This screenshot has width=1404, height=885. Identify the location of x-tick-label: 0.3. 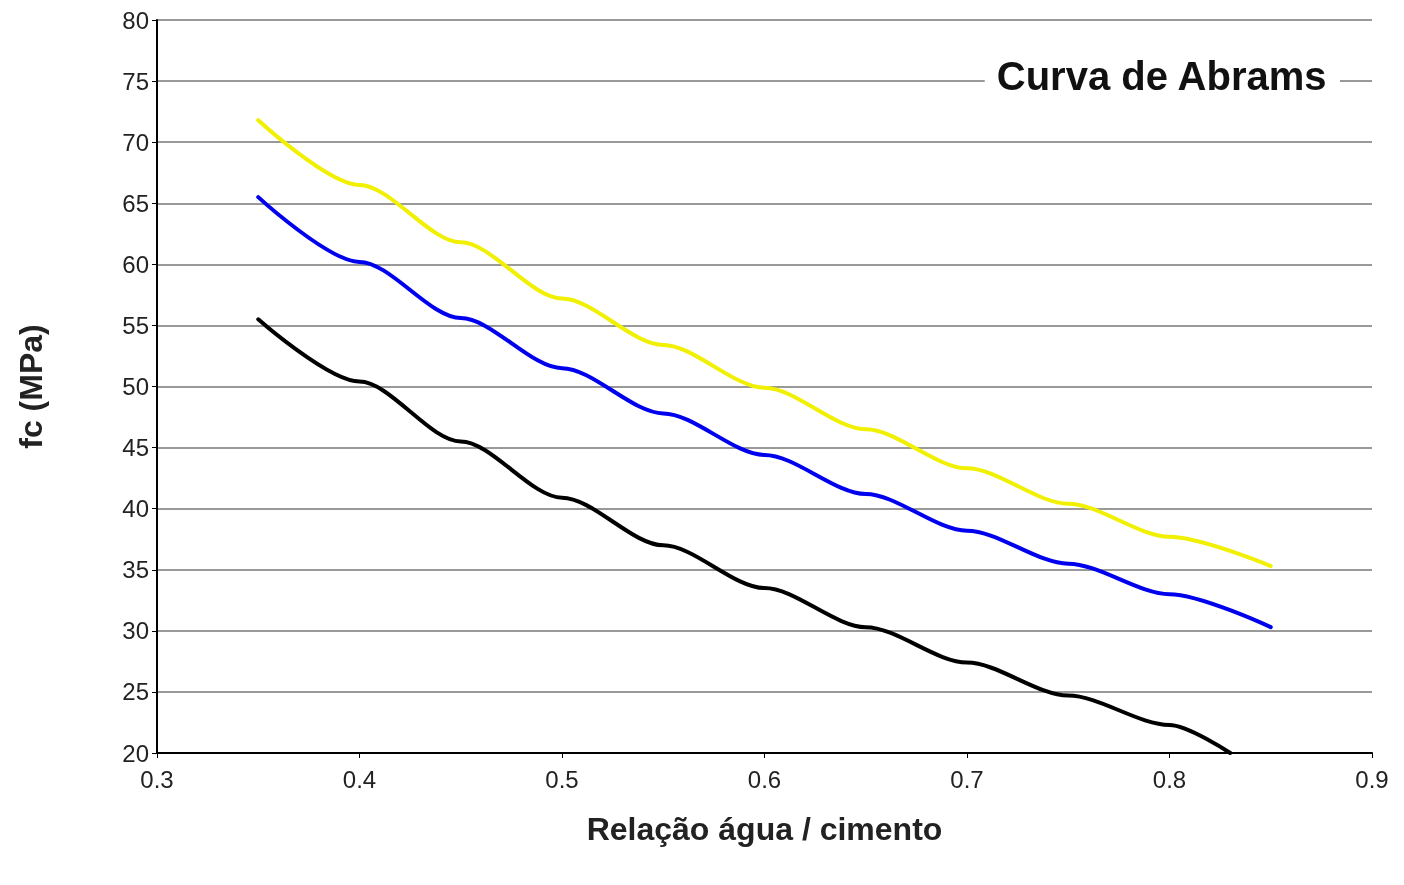
(157, 779).